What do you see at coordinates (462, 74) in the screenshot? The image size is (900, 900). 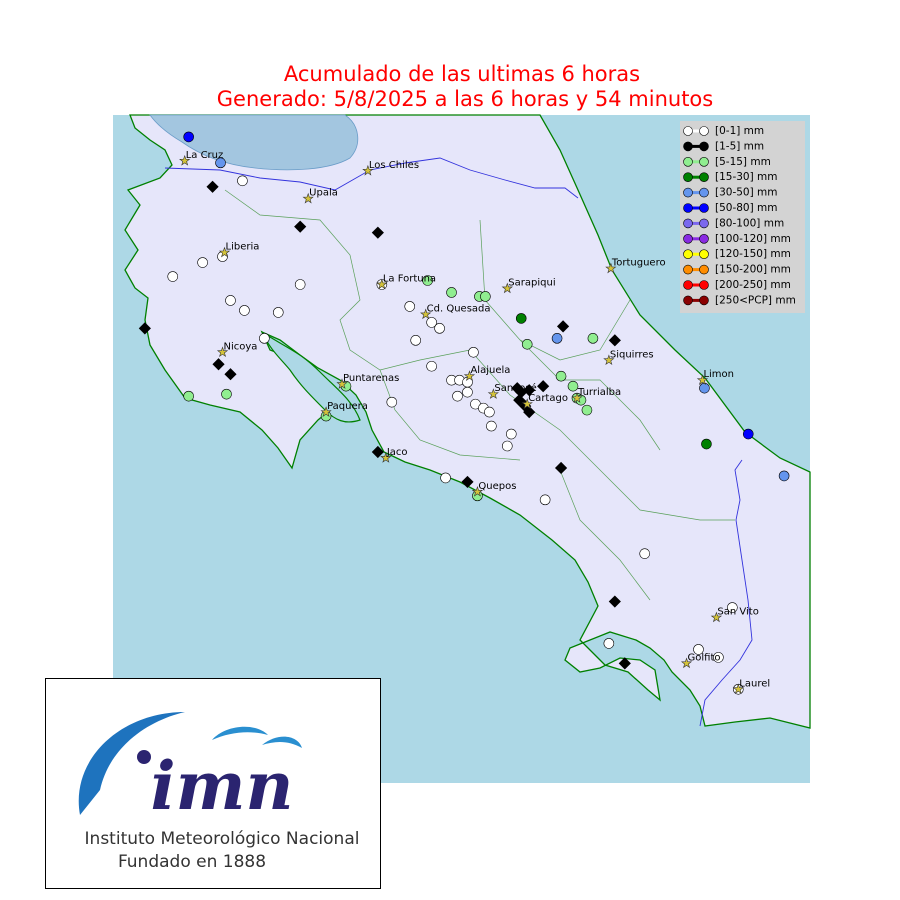 I see `title-line-1: Acumulado de las ultimas 6 horas` at bounding box center [462, 74].